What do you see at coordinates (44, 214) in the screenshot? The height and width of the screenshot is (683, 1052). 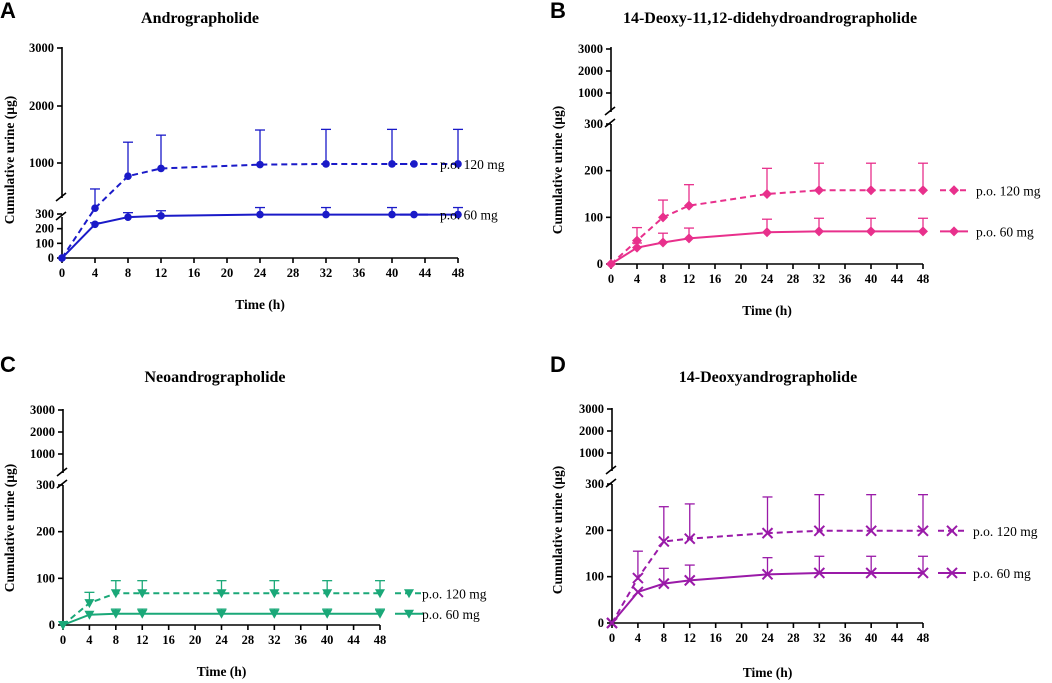 I see `y-tick-label: 300` at bounding box center [44, 214].